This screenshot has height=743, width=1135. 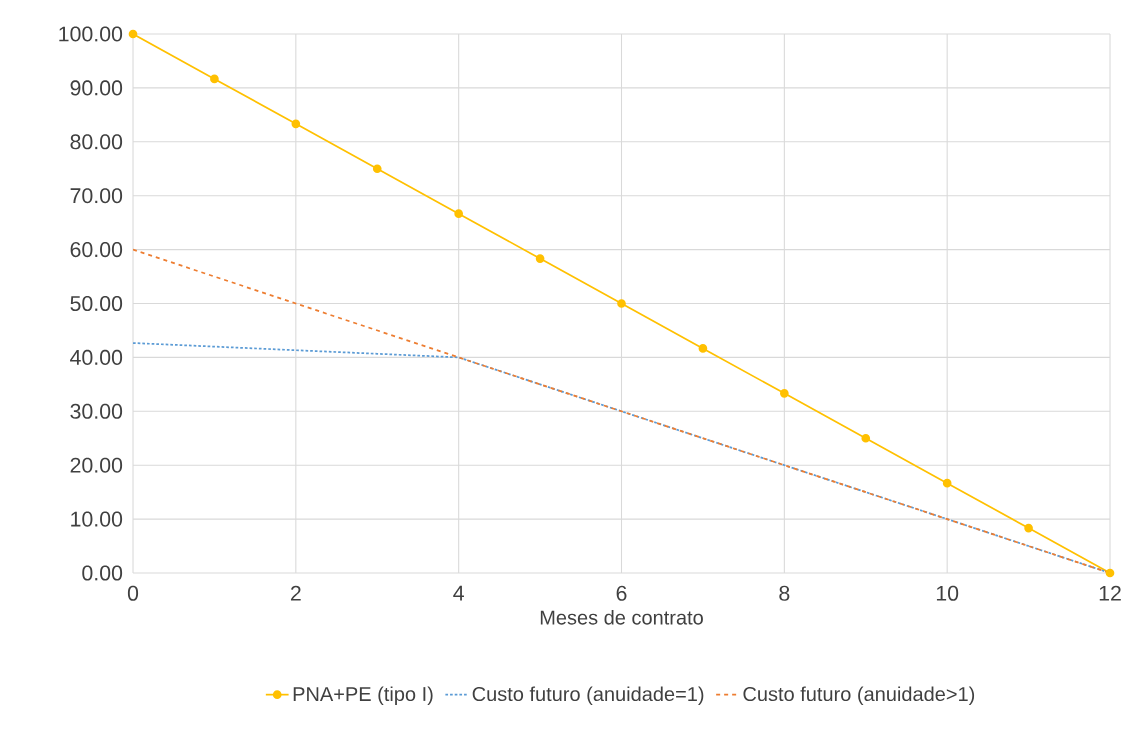 What do you see at coordinates (96, 411) in the screenshot?
I see `y-tick-label: 30.00` at bounding box center [96, 411].